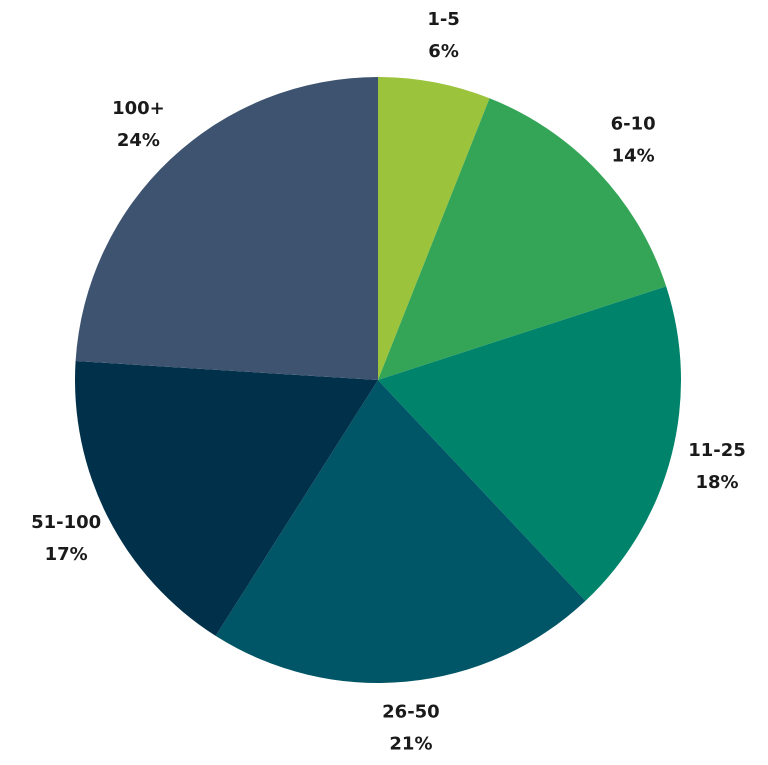  What do you see at coordinates (633, 155) in the screenshot?
I see `value-label: 14%` at bounding box center [633, 155].